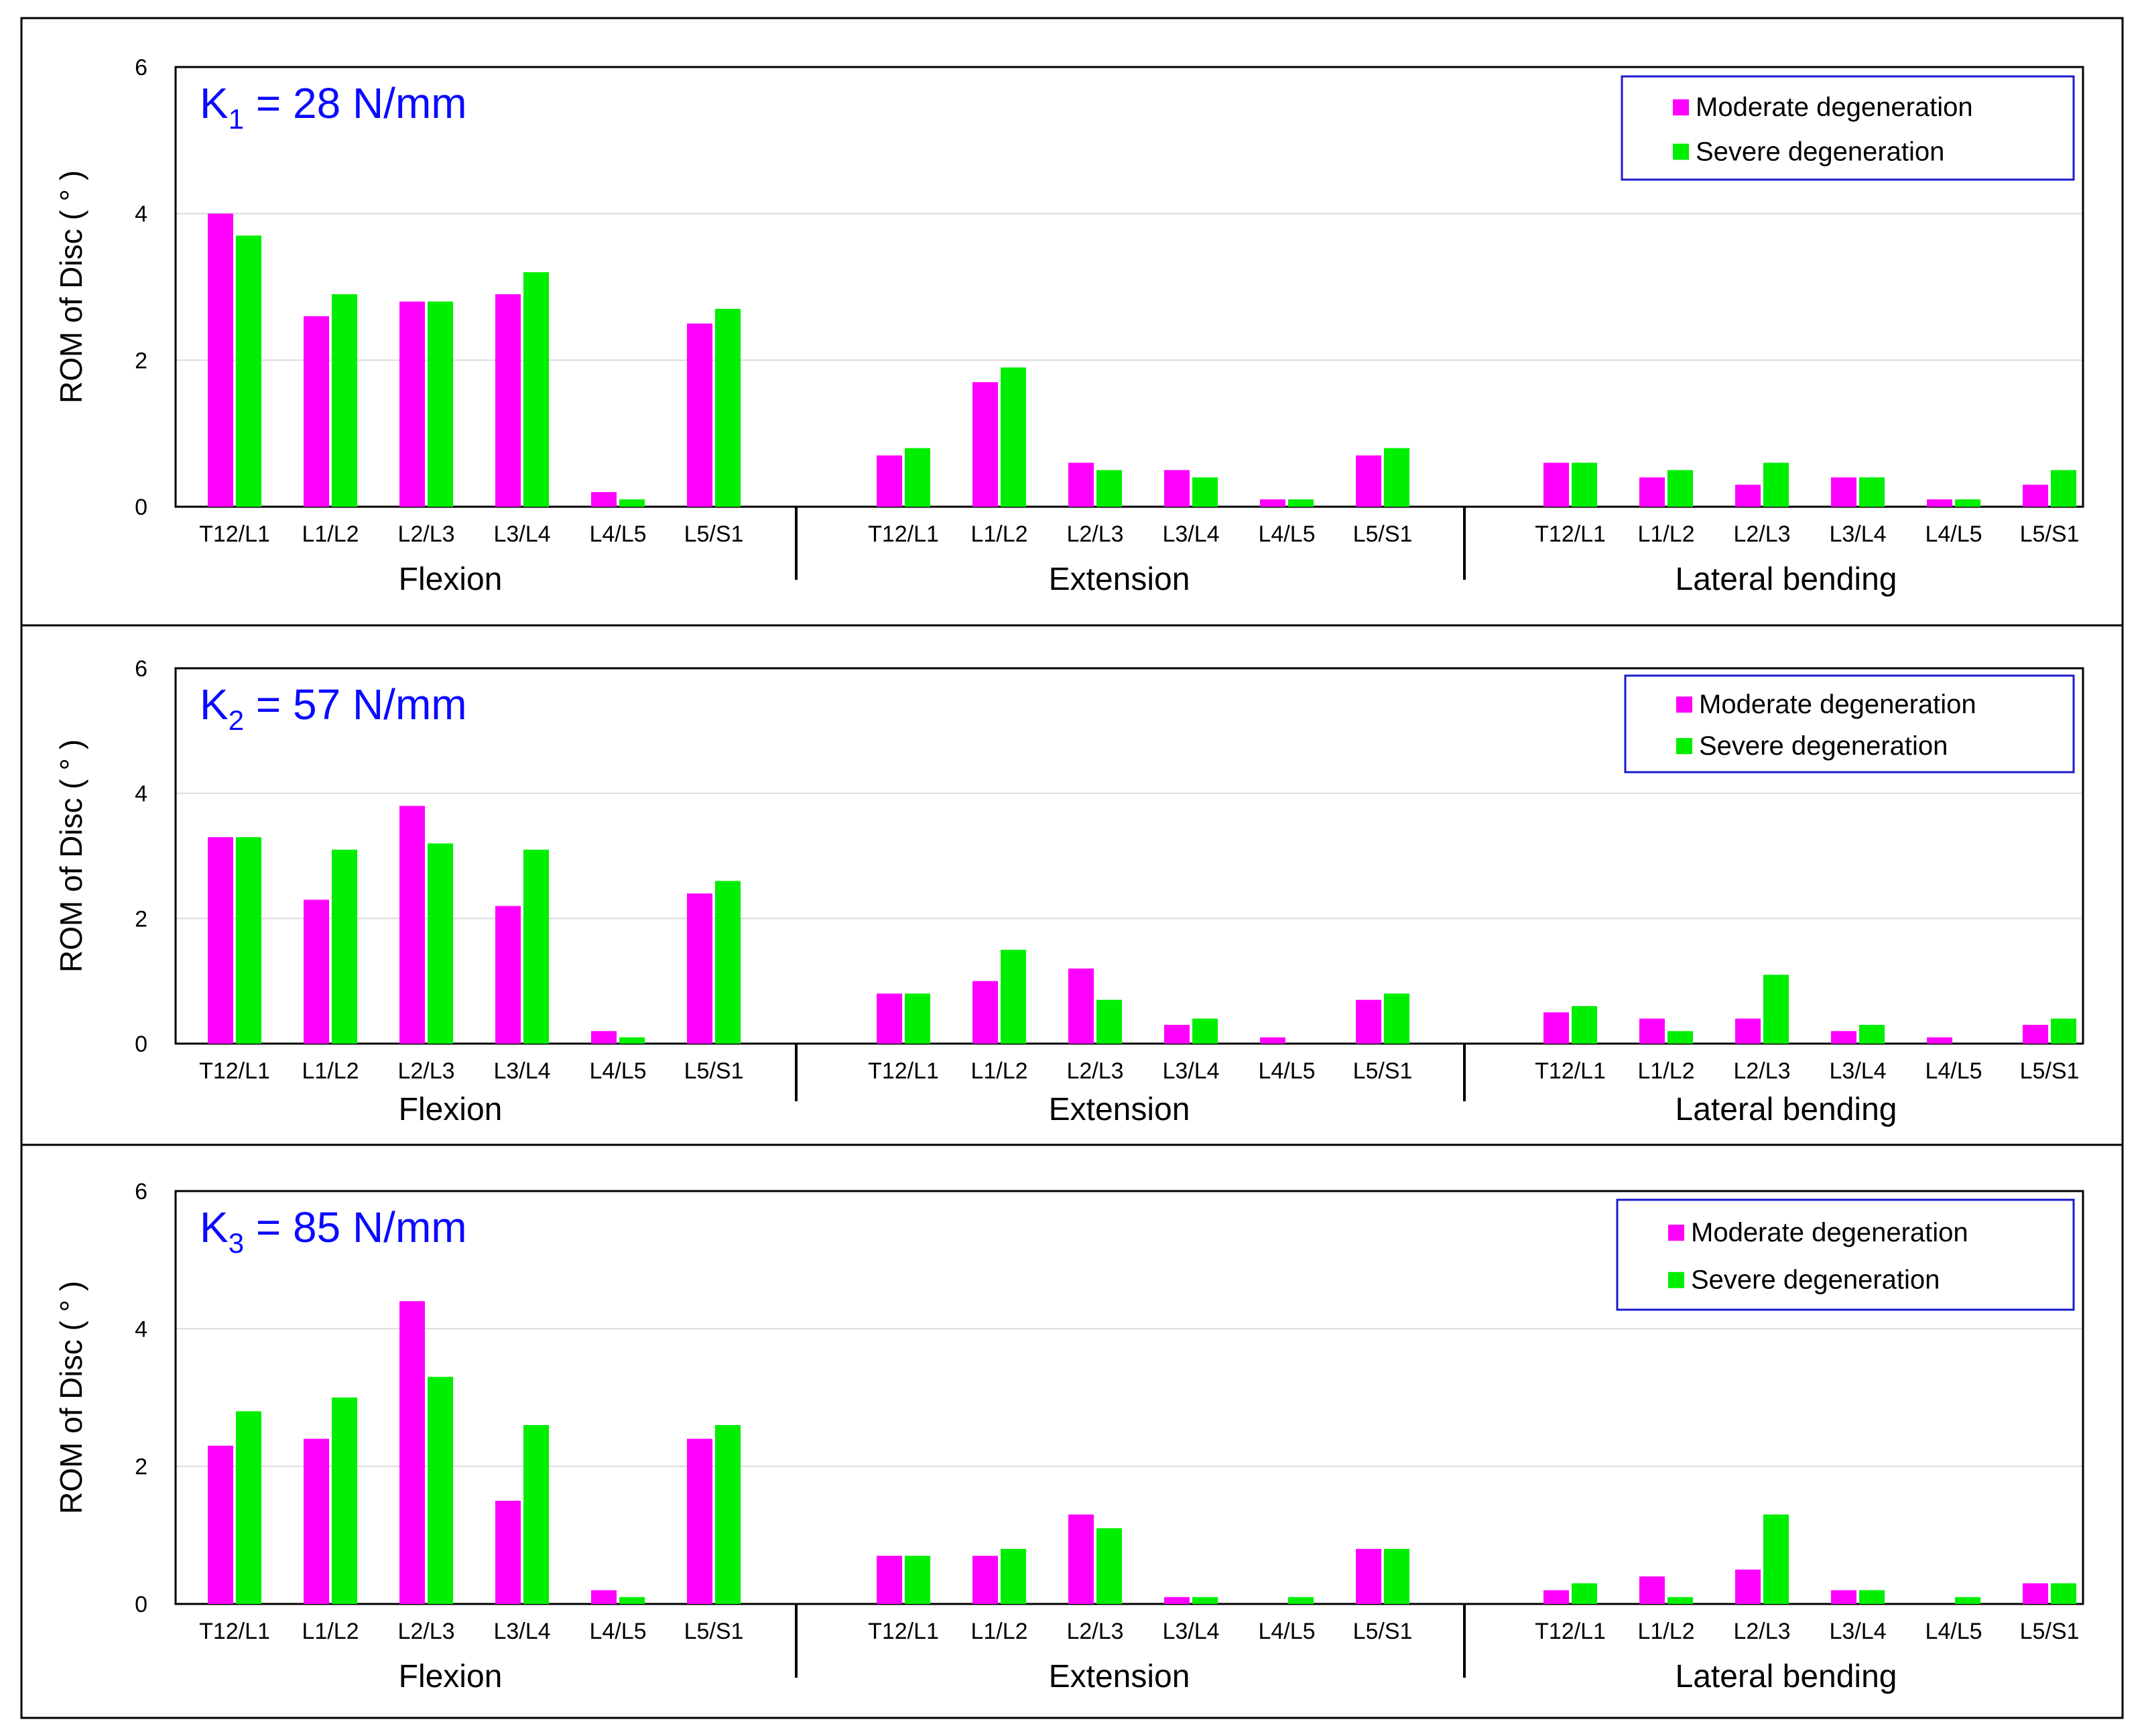  What do you see at coordinates (333, 708) in the screenshot?
I see `panel-title: K2 = 57 N/mm` at bounding box center [333, 708].